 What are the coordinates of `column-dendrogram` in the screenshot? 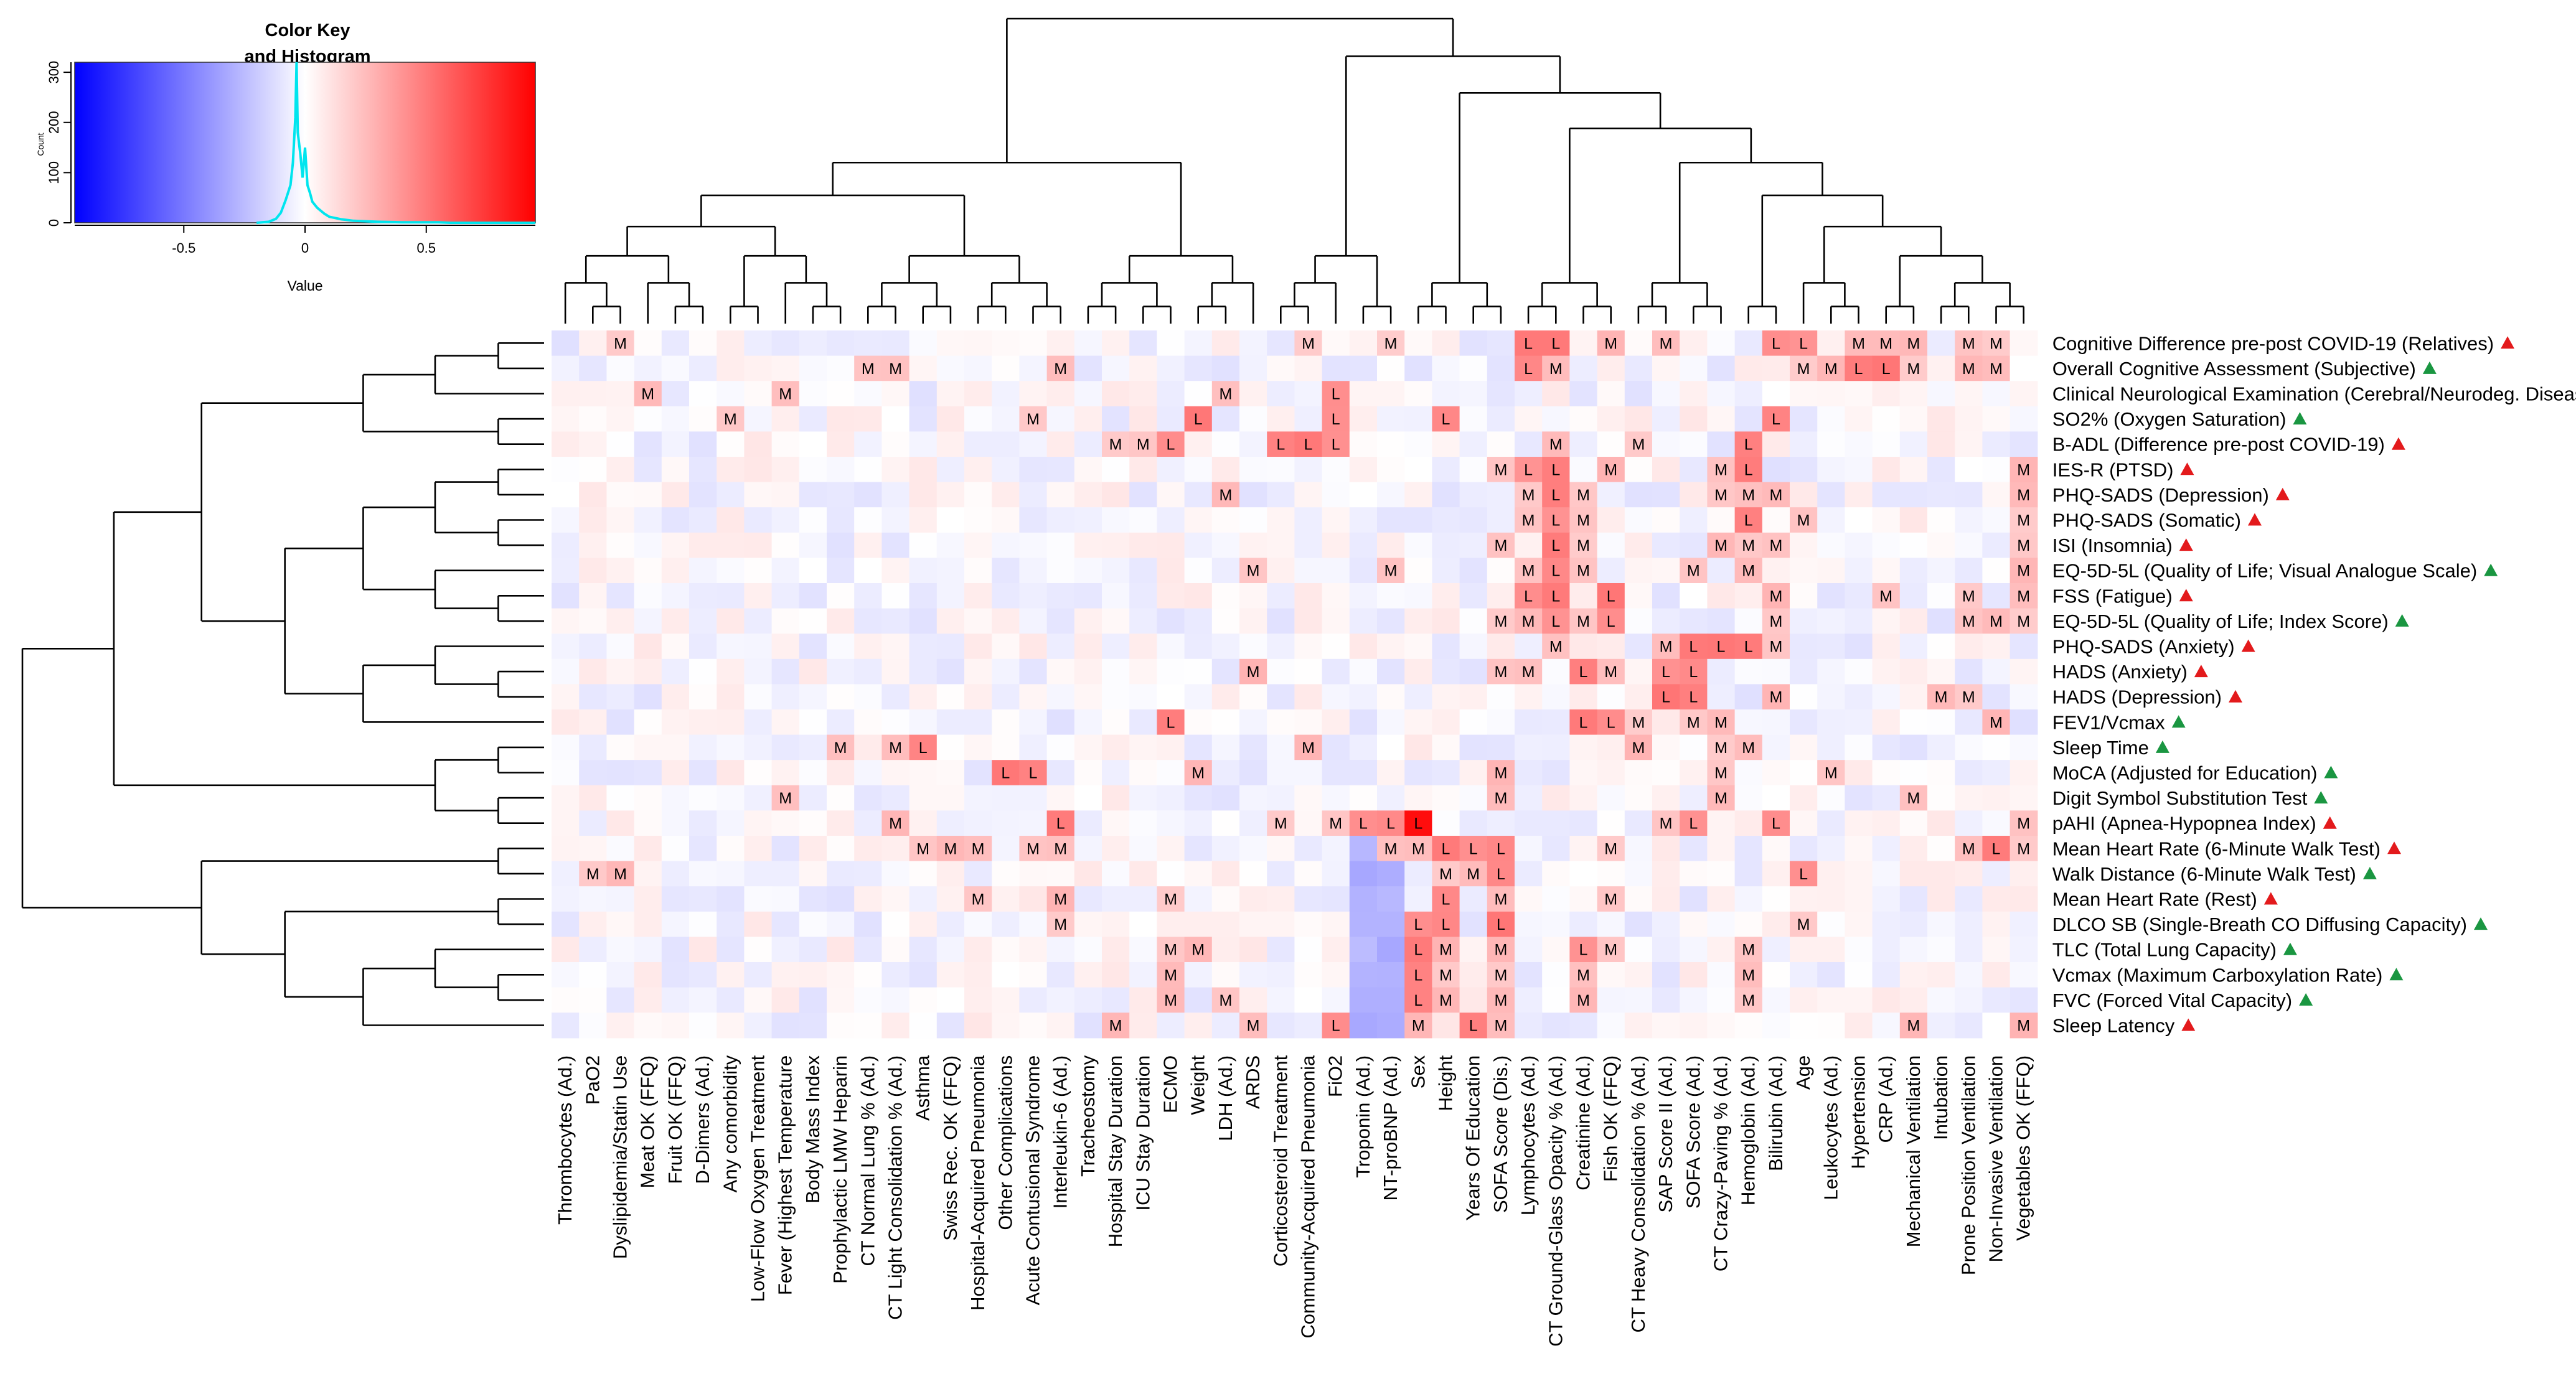 It's located at (1294, 171).